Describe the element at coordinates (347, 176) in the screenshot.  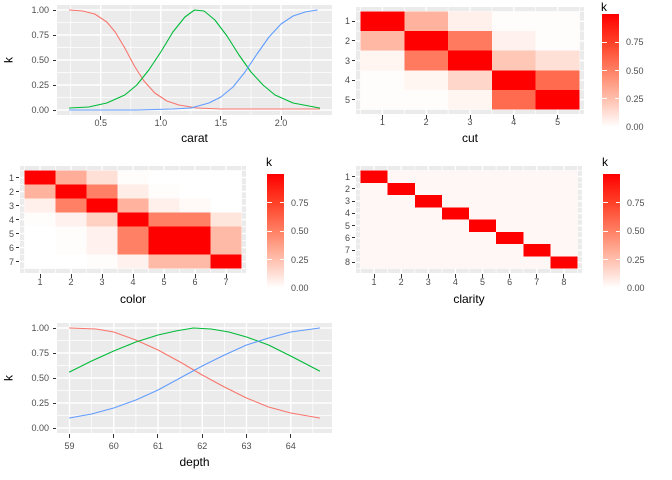
I see `y-tick-label: 1` at that location.